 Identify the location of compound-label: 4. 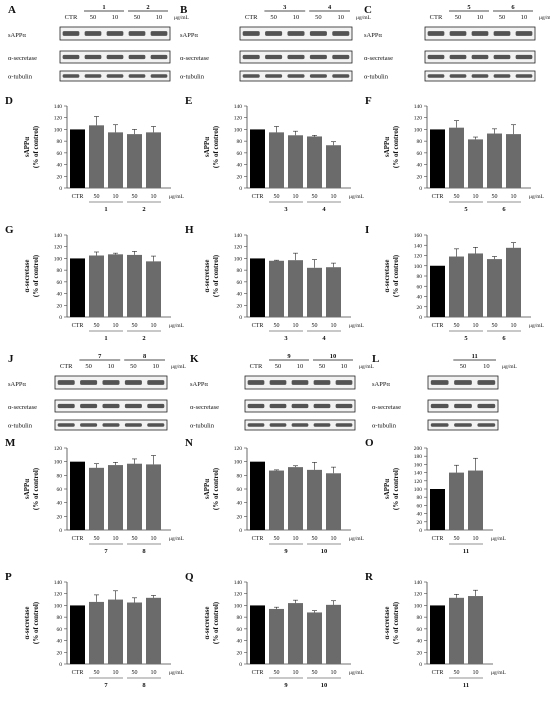
(330, 7).